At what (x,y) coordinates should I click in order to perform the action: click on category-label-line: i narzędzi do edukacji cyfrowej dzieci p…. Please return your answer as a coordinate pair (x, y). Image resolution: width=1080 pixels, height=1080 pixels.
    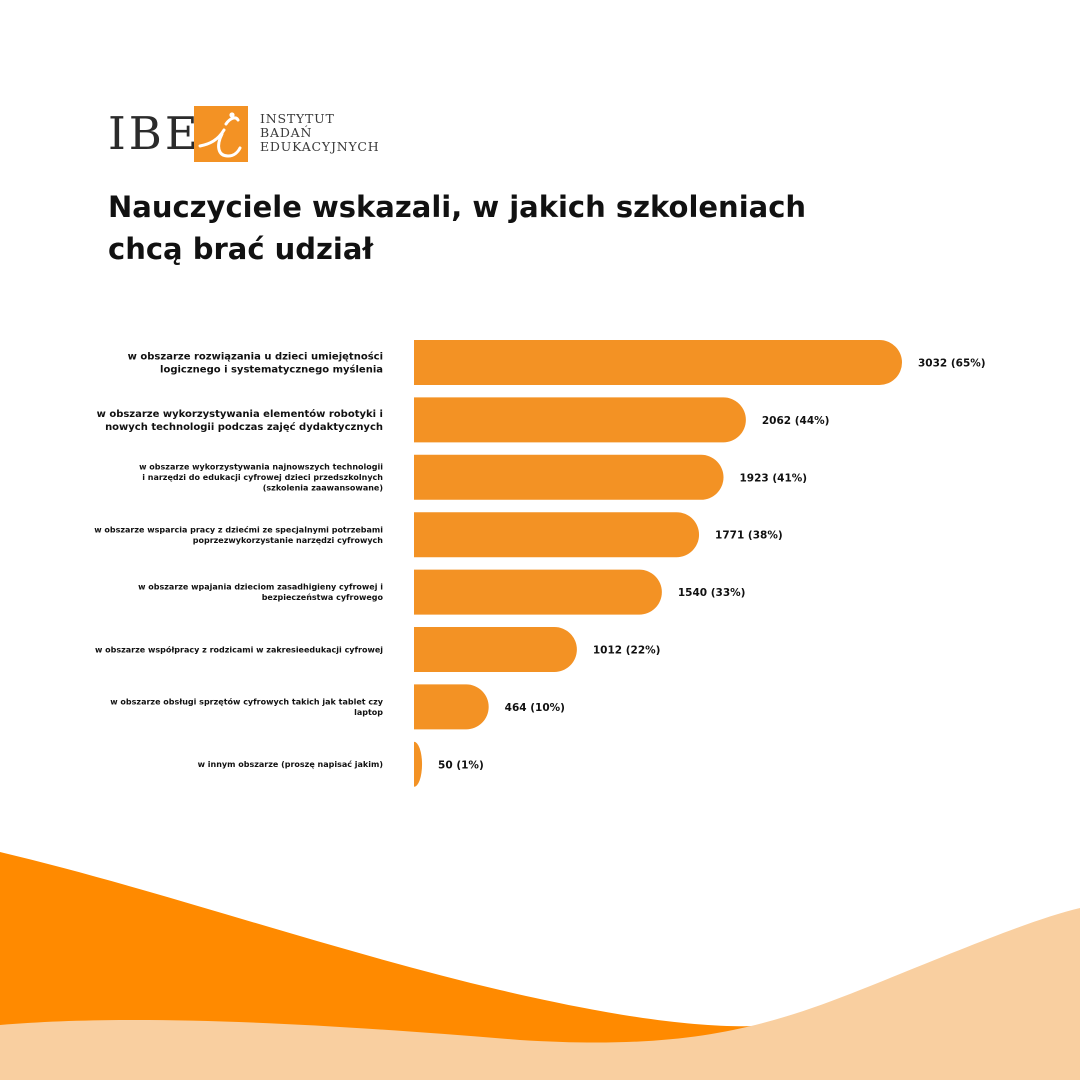
    Looking at the image, I should click on (262, 477).